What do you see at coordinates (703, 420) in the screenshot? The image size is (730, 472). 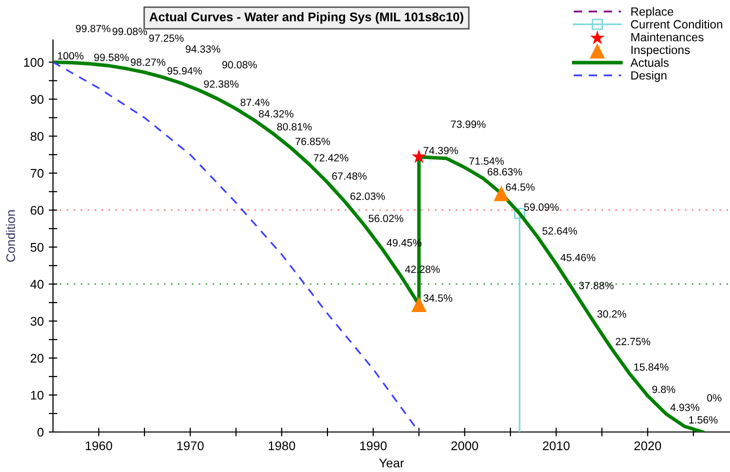 I see `data-label: 1.56%` at bounding box center [703, 420].